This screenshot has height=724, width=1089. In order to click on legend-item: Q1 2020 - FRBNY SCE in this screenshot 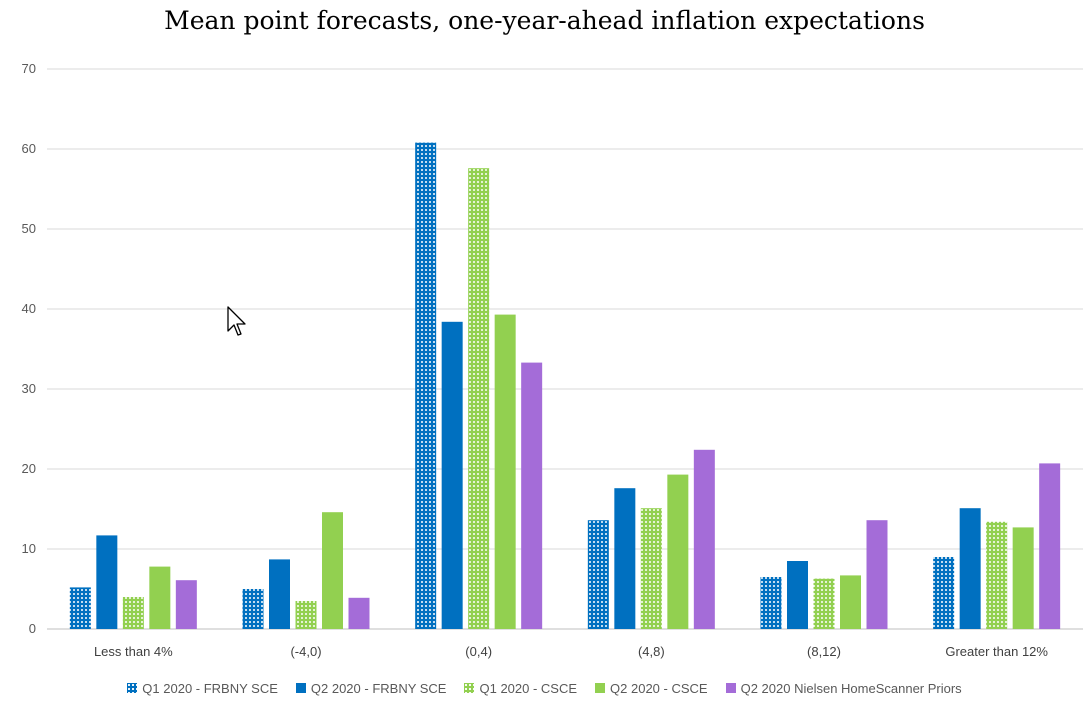, I will do `click(202, 688)`.